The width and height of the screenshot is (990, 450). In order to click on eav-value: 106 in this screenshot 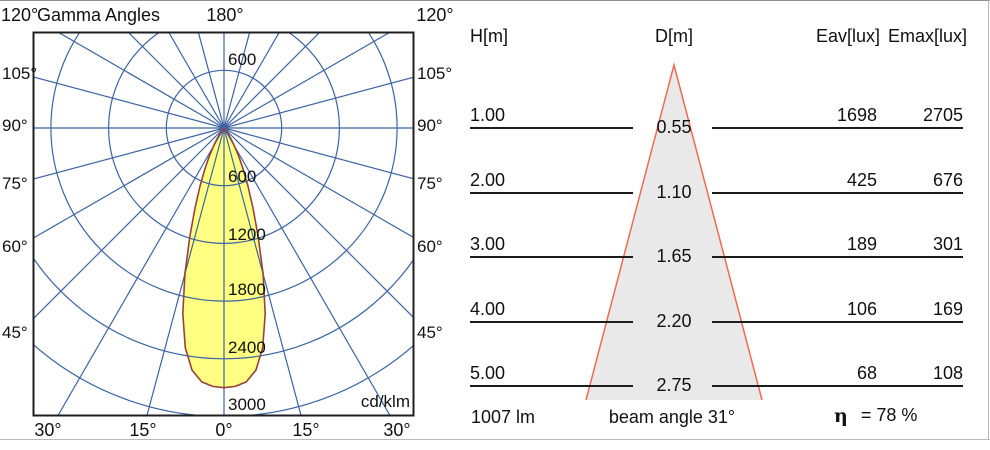, I will do `click(861, 309)`.